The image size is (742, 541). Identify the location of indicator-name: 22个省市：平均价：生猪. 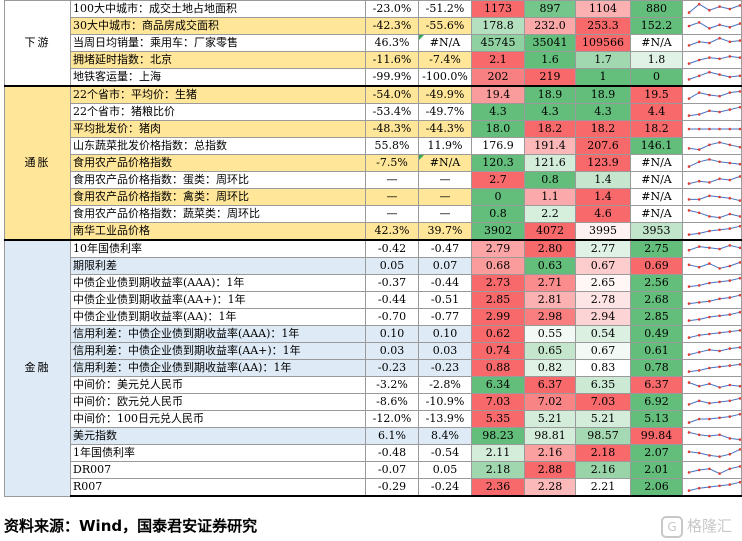
(218, 94).